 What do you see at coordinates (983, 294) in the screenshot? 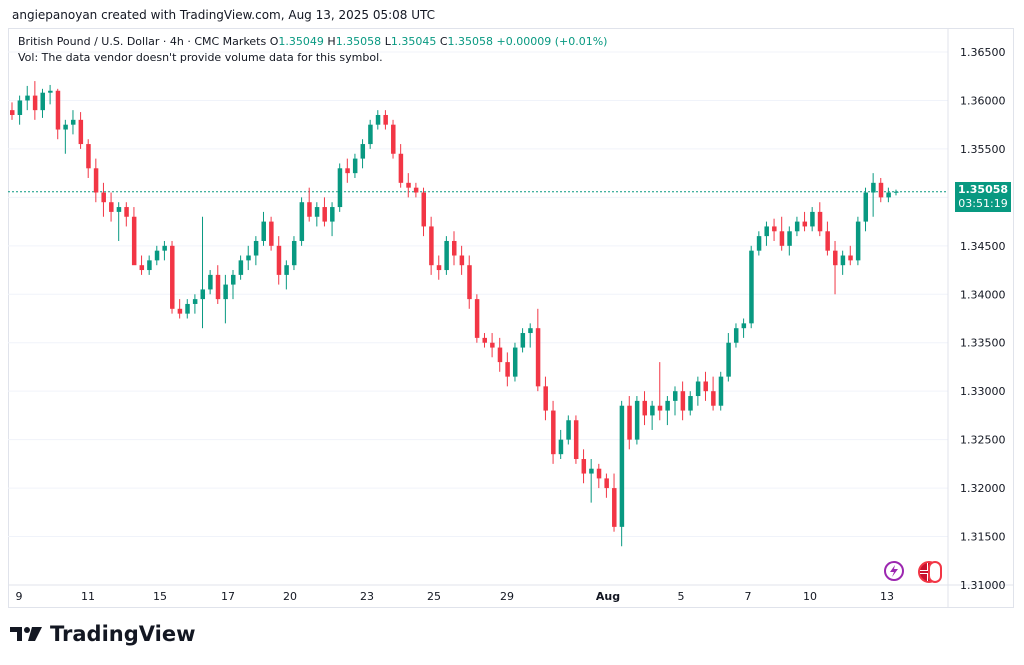
I see `y-tick-label: 1.34000` at bounding box center [983, 294].